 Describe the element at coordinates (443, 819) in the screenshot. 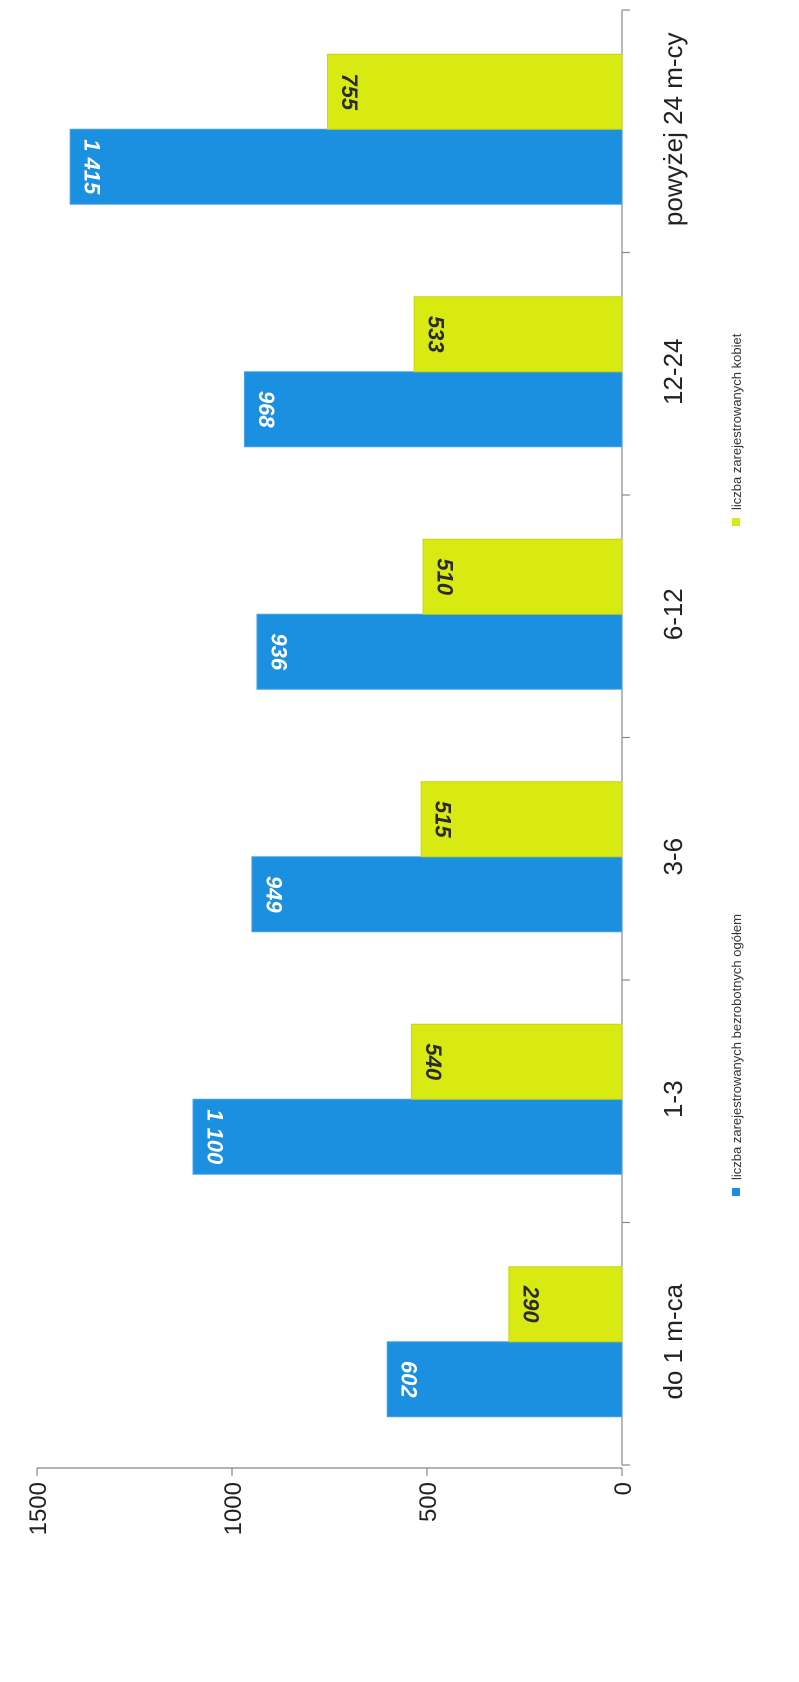

I see `data-label: 515` at that location.